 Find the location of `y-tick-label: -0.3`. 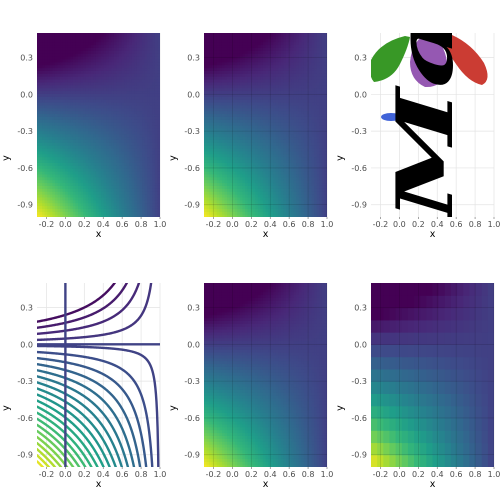

y-tick-label: -0.3 is located at coordinates (25, 131).